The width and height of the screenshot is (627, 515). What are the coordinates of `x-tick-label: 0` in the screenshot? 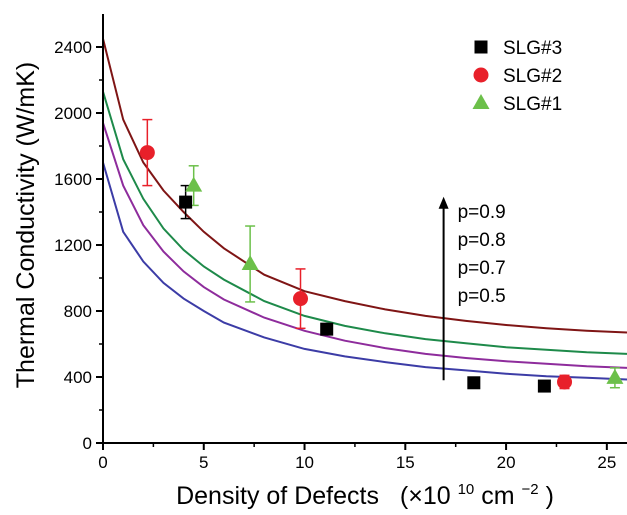 It's located at (102, 462).